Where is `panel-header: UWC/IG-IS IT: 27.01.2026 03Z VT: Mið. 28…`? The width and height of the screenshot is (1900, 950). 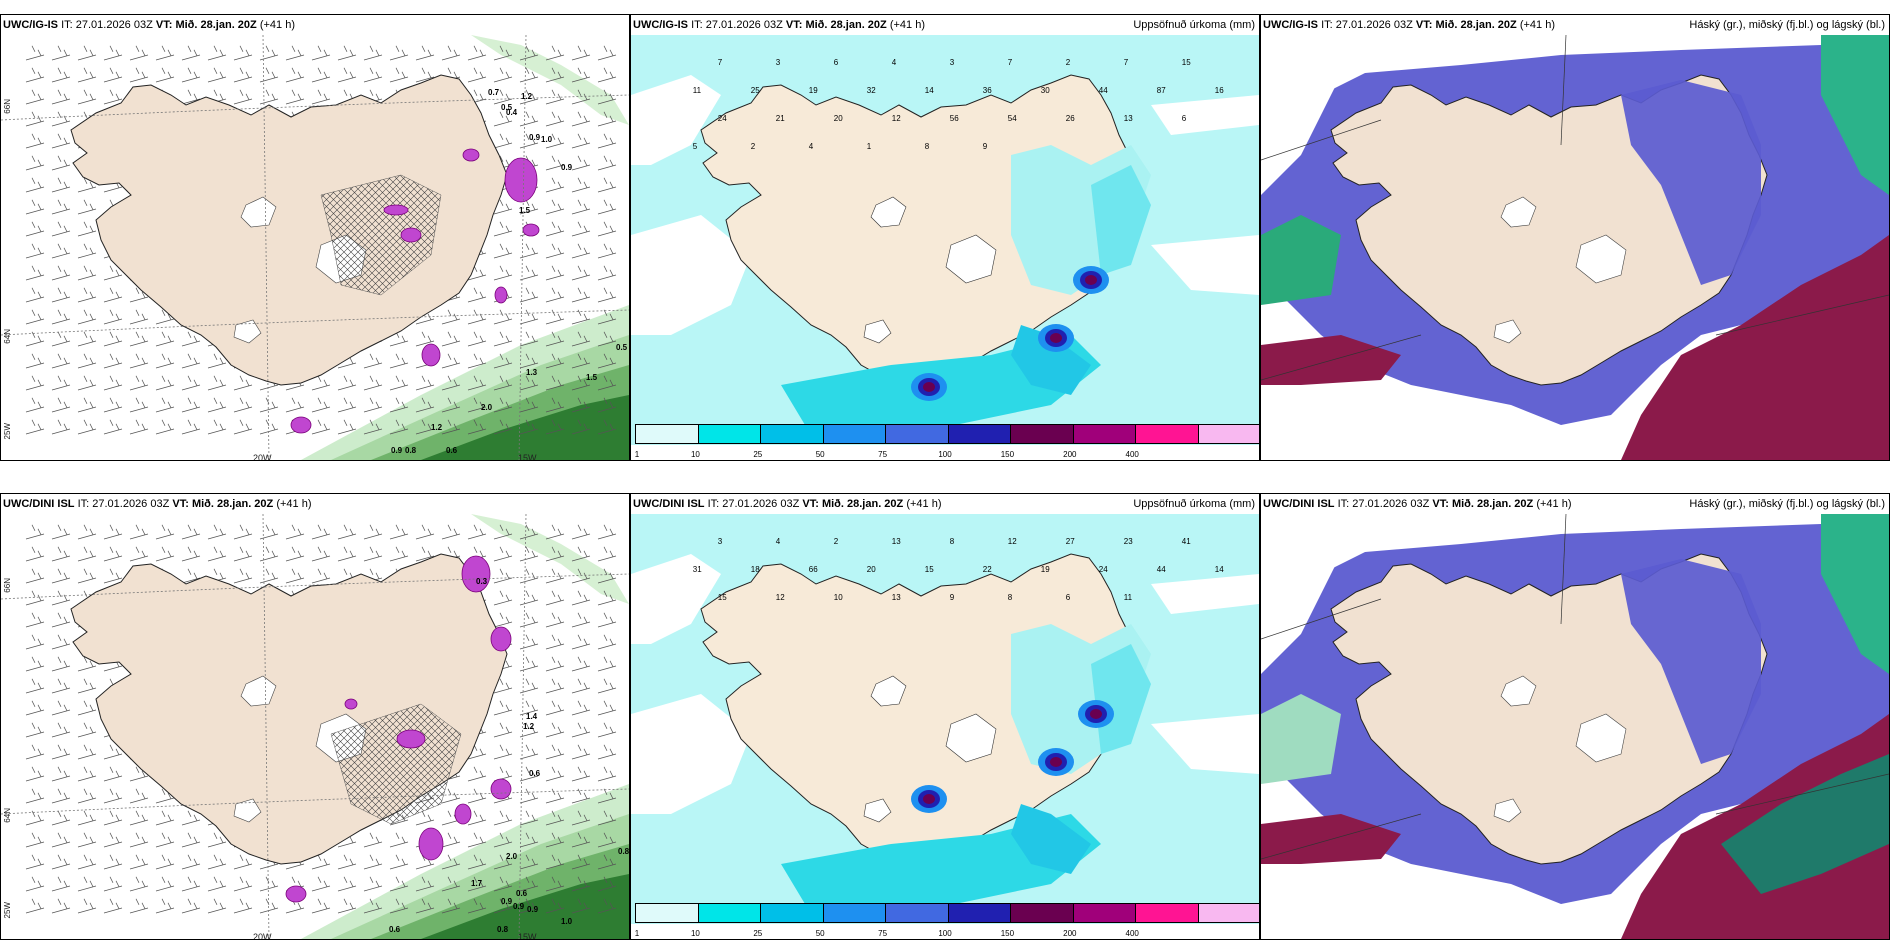
panel-header: UWC/IG-IS IT: 27.01.2026 03Z VT: Mið. 28… is located at coordinates (1575, 25).